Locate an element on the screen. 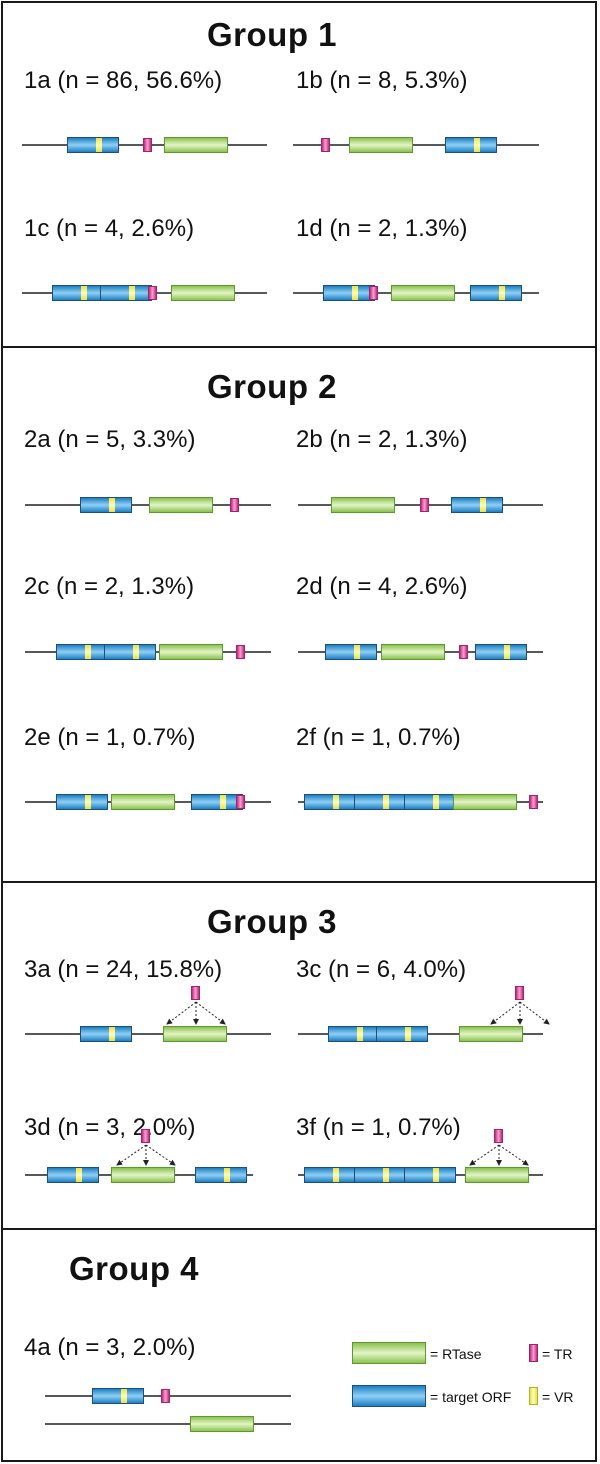 The height and width of the screenshot is (1464, 600). legend-orf-swatch is located at coordinates (389, 1396).